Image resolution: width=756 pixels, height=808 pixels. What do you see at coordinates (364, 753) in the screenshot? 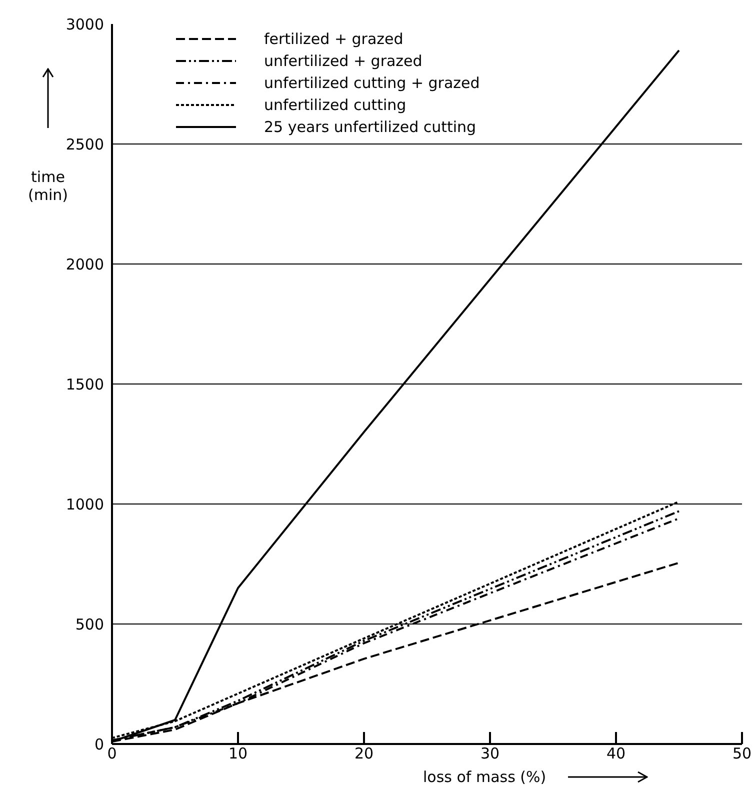
I see `x-tick-label: 20` at bounding box center [364, 753].